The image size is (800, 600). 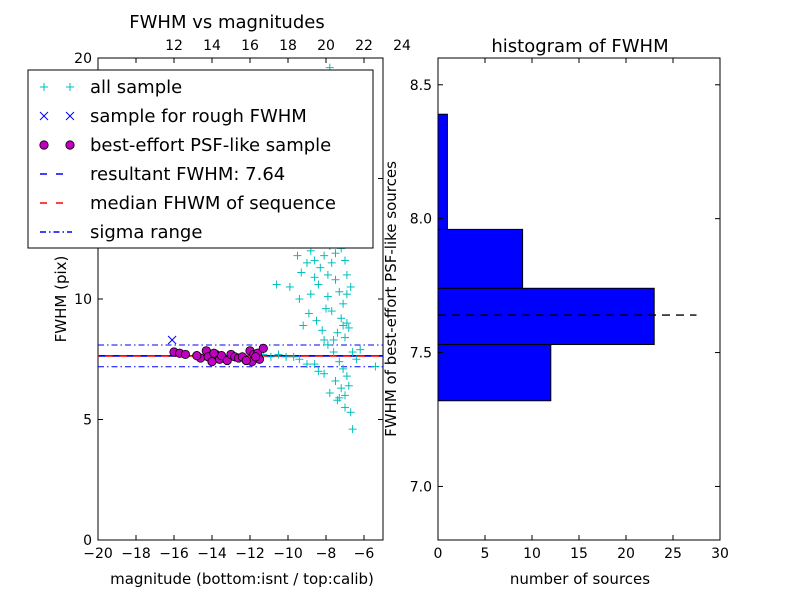 What do you see at coordinates (213, 203) in the screenshot?
I see `legend-label-4: median FHWM of sequence` at bounding box center [213, 203].